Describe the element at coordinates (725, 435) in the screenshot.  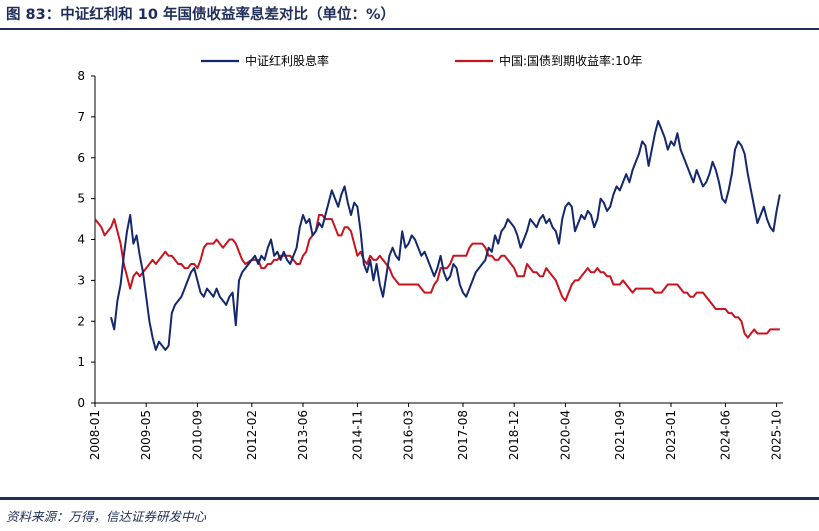
I see `x-tick-label: 2024-06` at that location.